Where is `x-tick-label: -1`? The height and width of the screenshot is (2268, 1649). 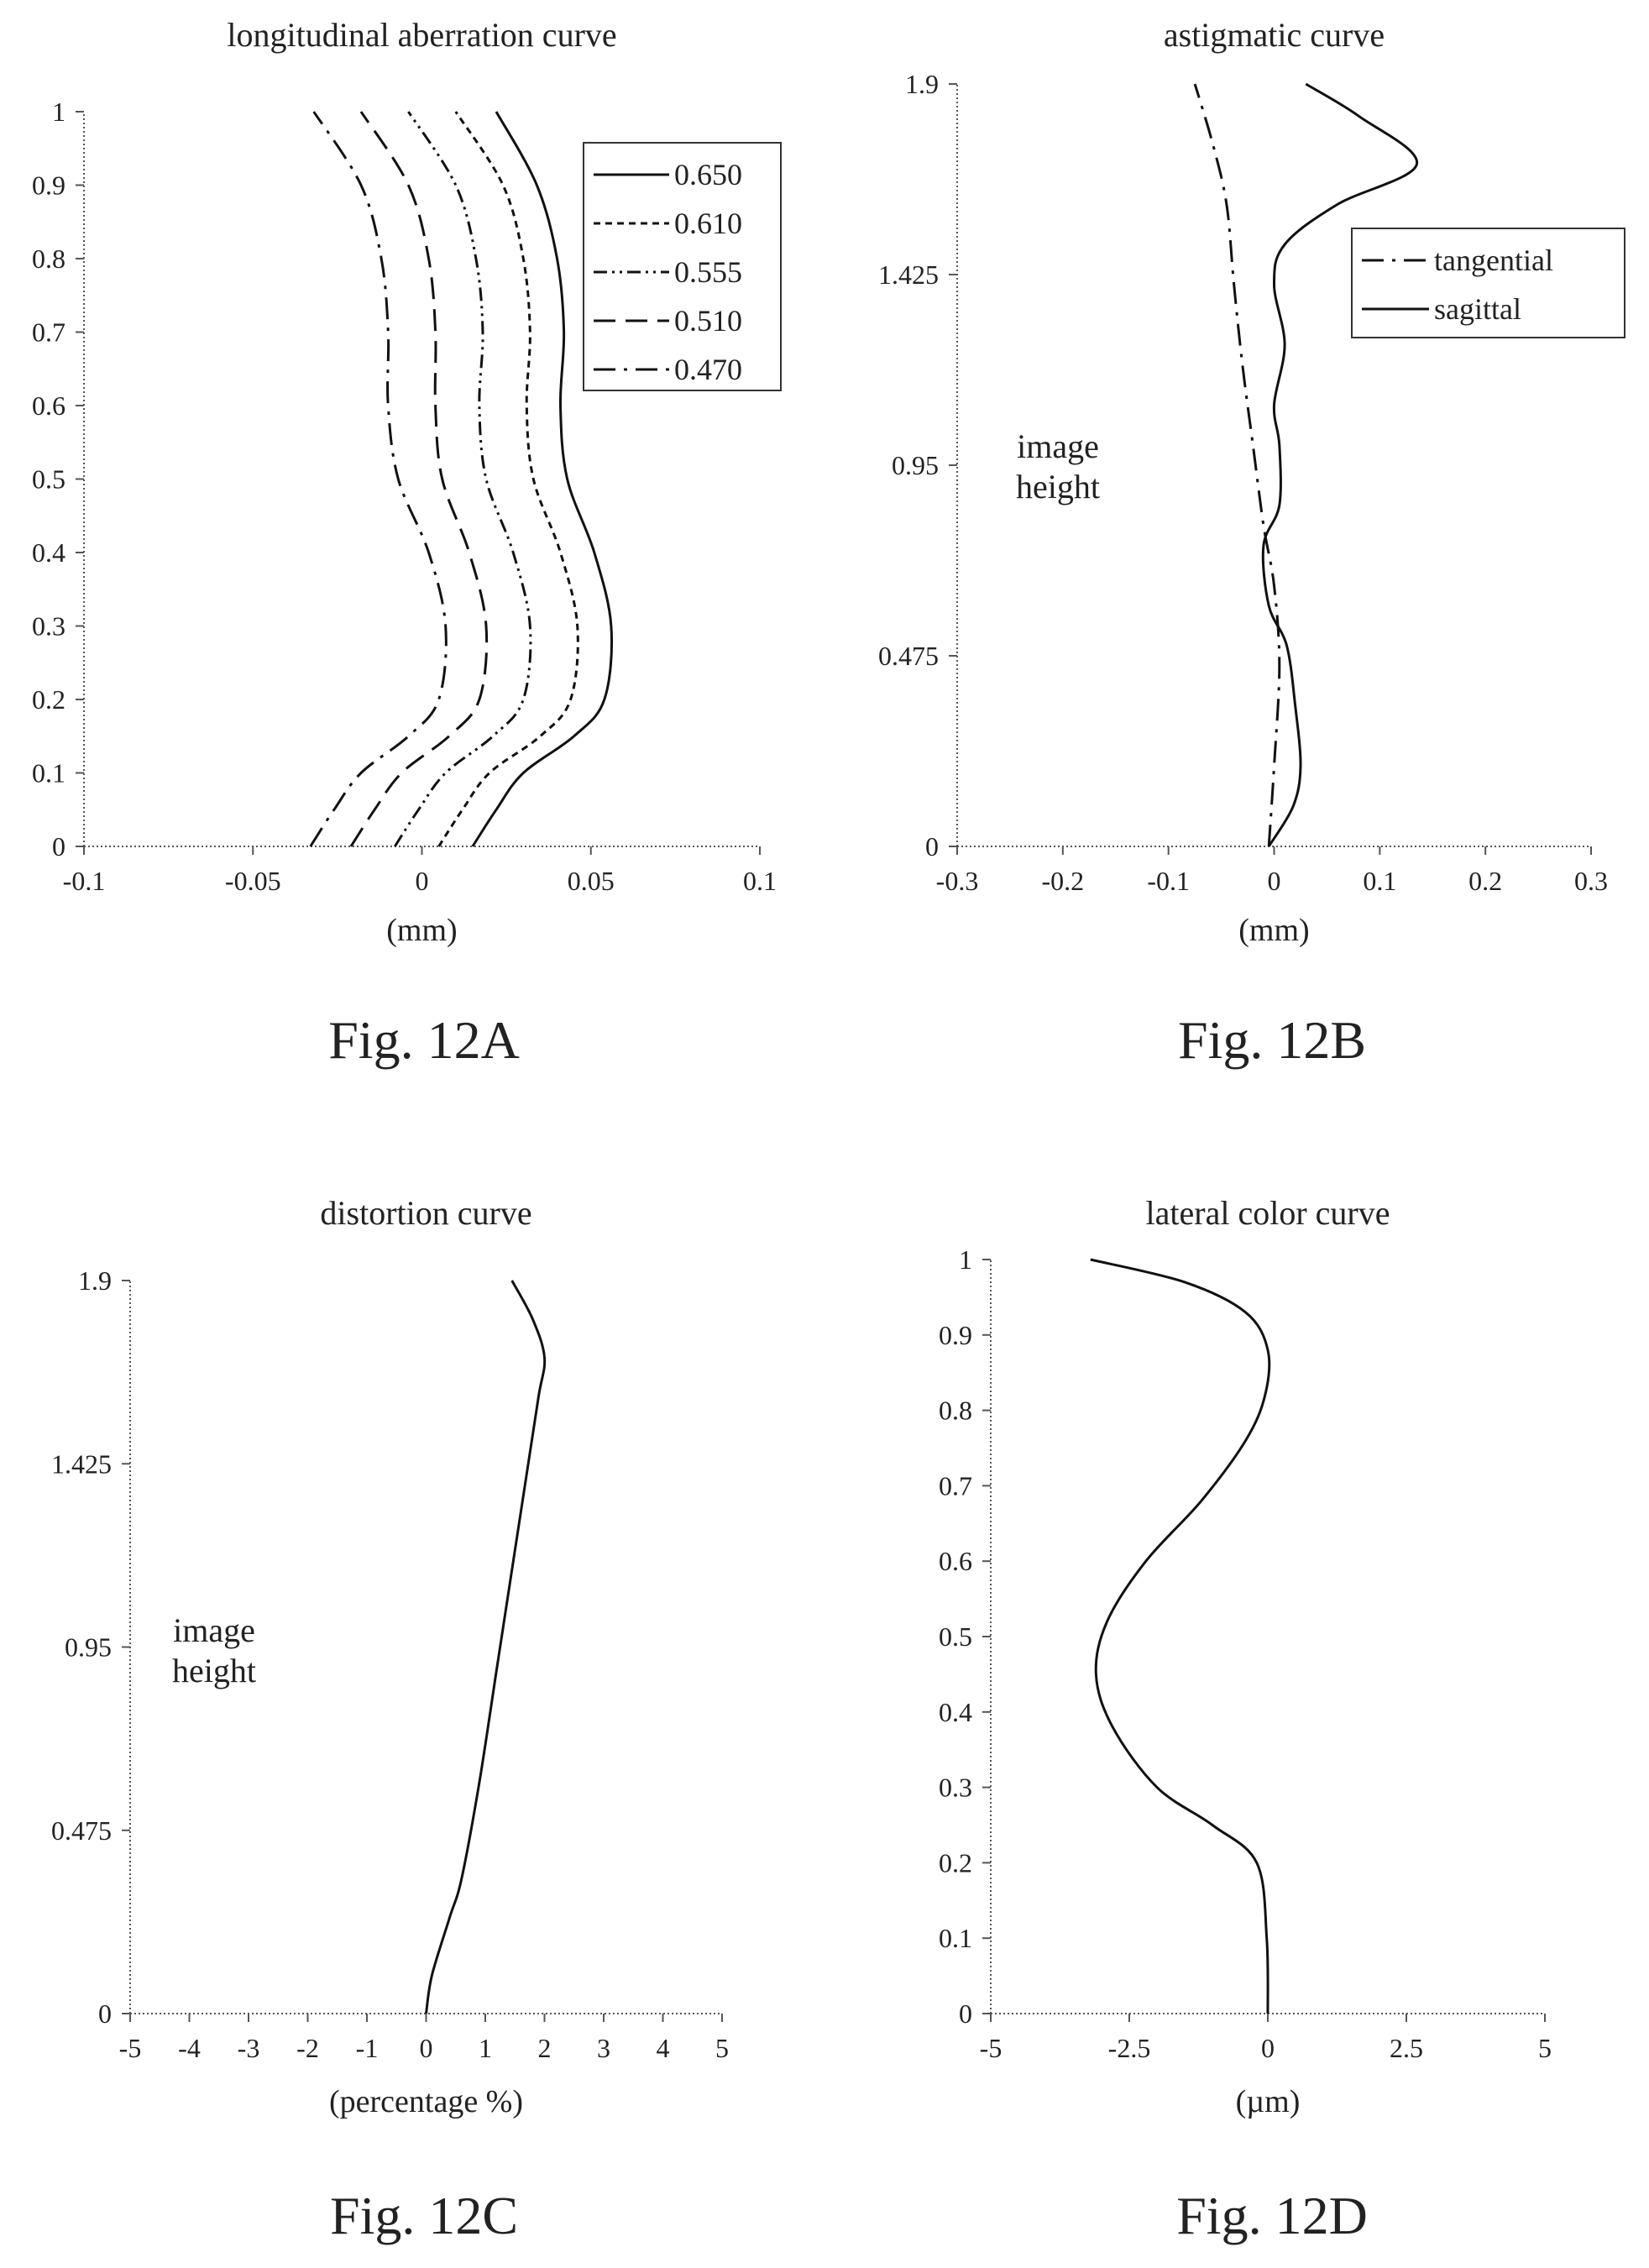 x-tick-label: -1 is located at coordinates (367, 2048).